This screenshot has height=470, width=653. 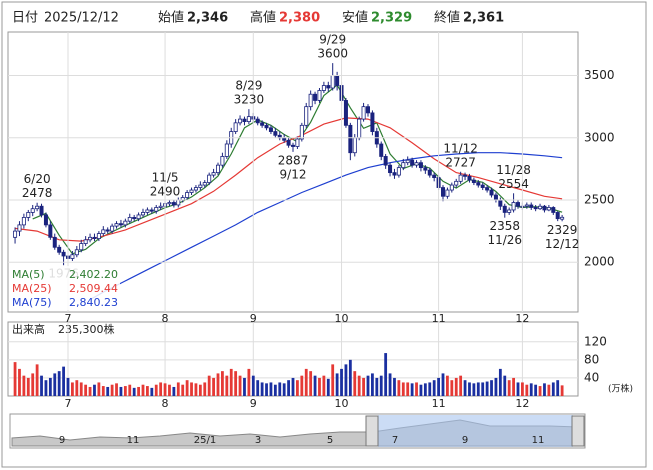 What do you see at coordinates (86, 329) in the screenshot?
I see `volume-latest: 235,300株` at bounding box center [86, 329].